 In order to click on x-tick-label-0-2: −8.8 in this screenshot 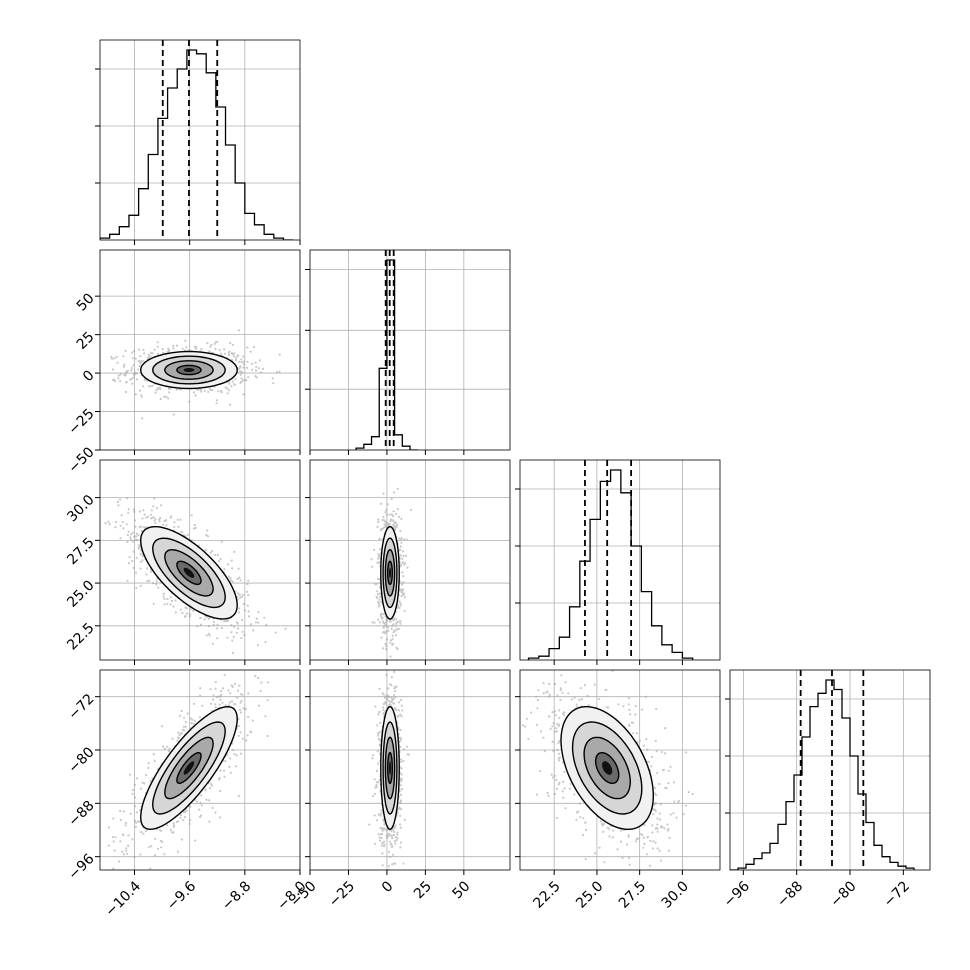, I will do `click(236, 895)`.